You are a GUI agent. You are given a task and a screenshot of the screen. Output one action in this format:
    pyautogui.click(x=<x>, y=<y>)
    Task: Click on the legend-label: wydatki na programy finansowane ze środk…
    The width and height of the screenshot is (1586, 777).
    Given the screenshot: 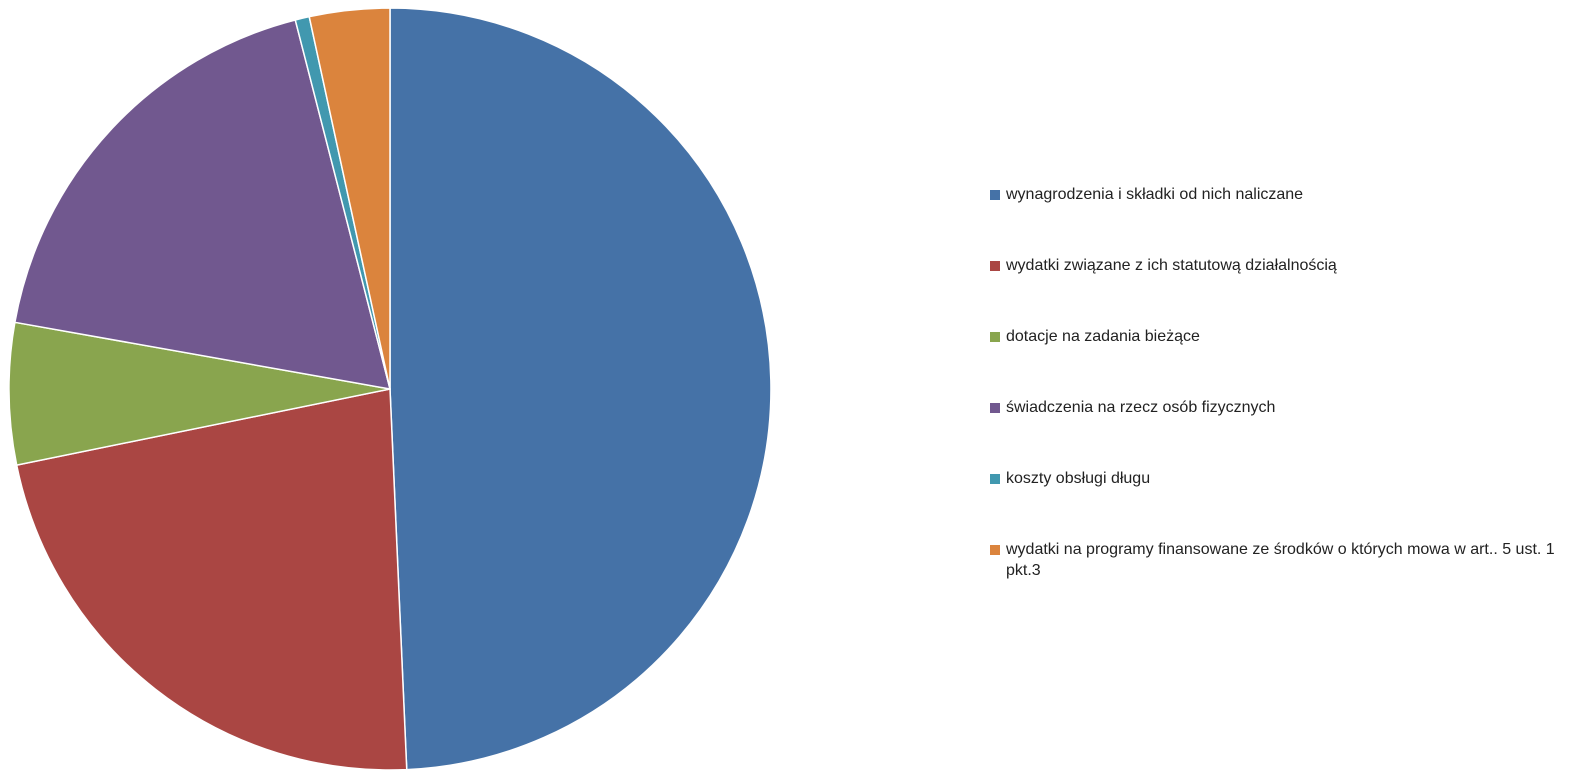 What is the action you would take?
    pyautogui.click(x=1280, y=560)
    